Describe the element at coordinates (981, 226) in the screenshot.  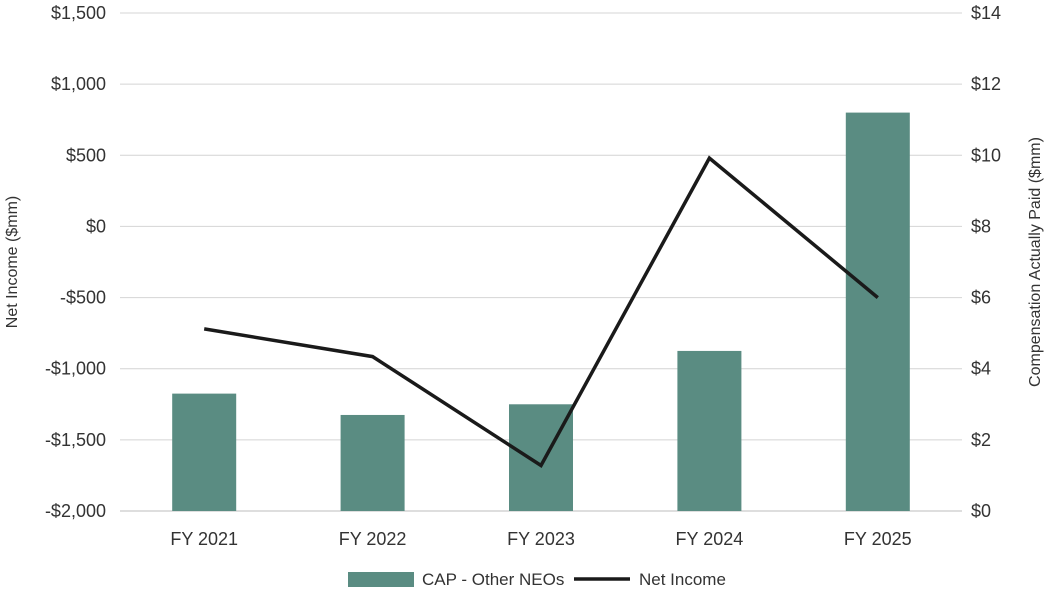
I see `right-axis-tick-label: $8` at that location.